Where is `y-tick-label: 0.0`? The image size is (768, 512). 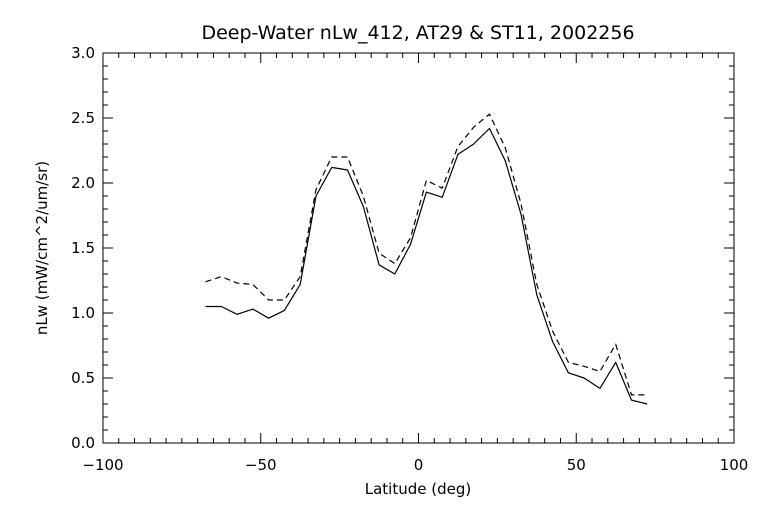 y-tick-label: 0.0 is located at coordinates (83, 443).